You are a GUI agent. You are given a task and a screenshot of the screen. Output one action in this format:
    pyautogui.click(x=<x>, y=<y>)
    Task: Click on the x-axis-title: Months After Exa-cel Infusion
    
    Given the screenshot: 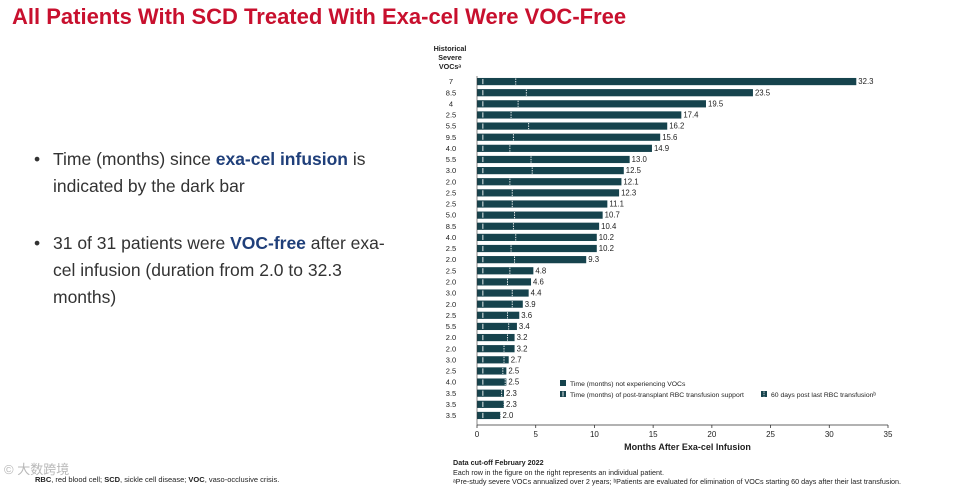 What is the action you would take?
    pyautogui.click(x=687, y=447)
    